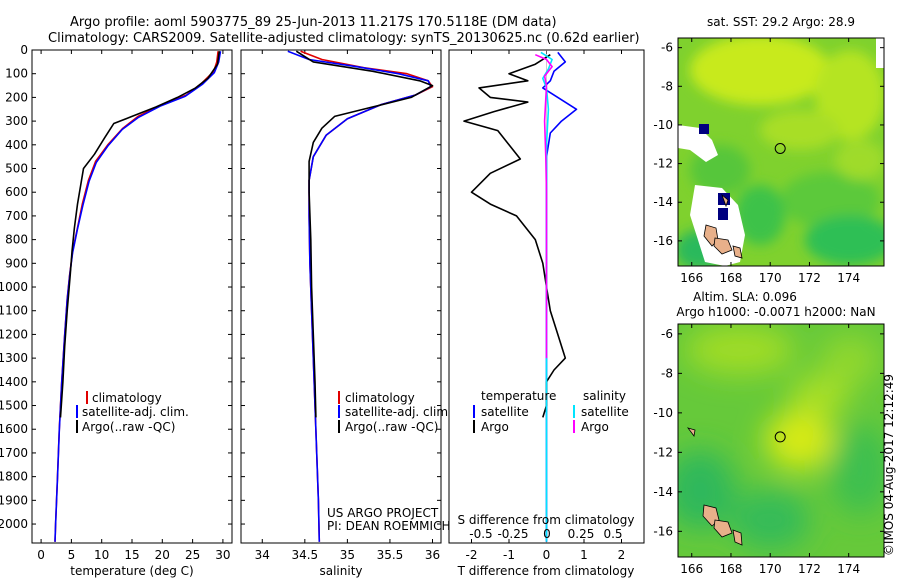  Describe the element at coordinates (432, 555) in the screenshot. I see `x-tick-label: 36` at that location.